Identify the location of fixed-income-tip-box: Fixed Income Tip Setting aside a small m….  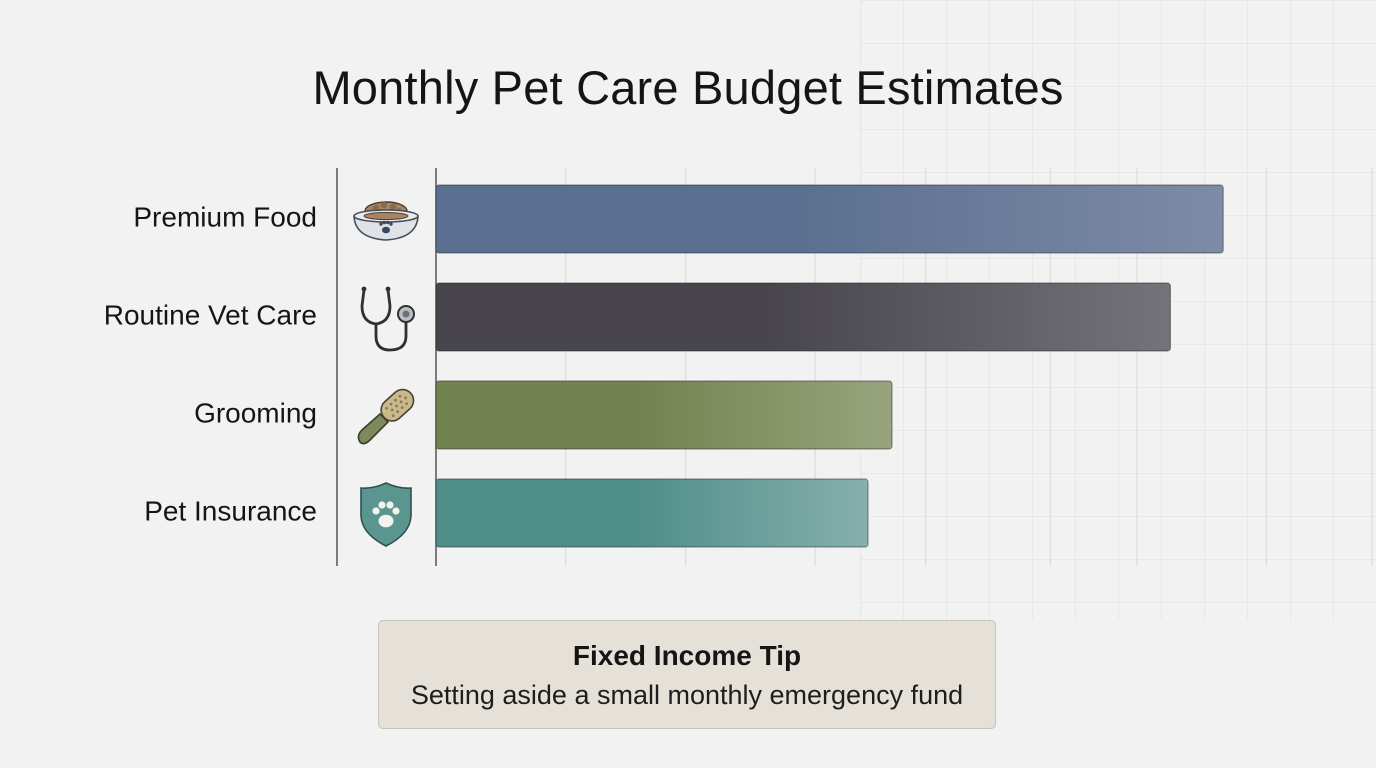
(687, 674).